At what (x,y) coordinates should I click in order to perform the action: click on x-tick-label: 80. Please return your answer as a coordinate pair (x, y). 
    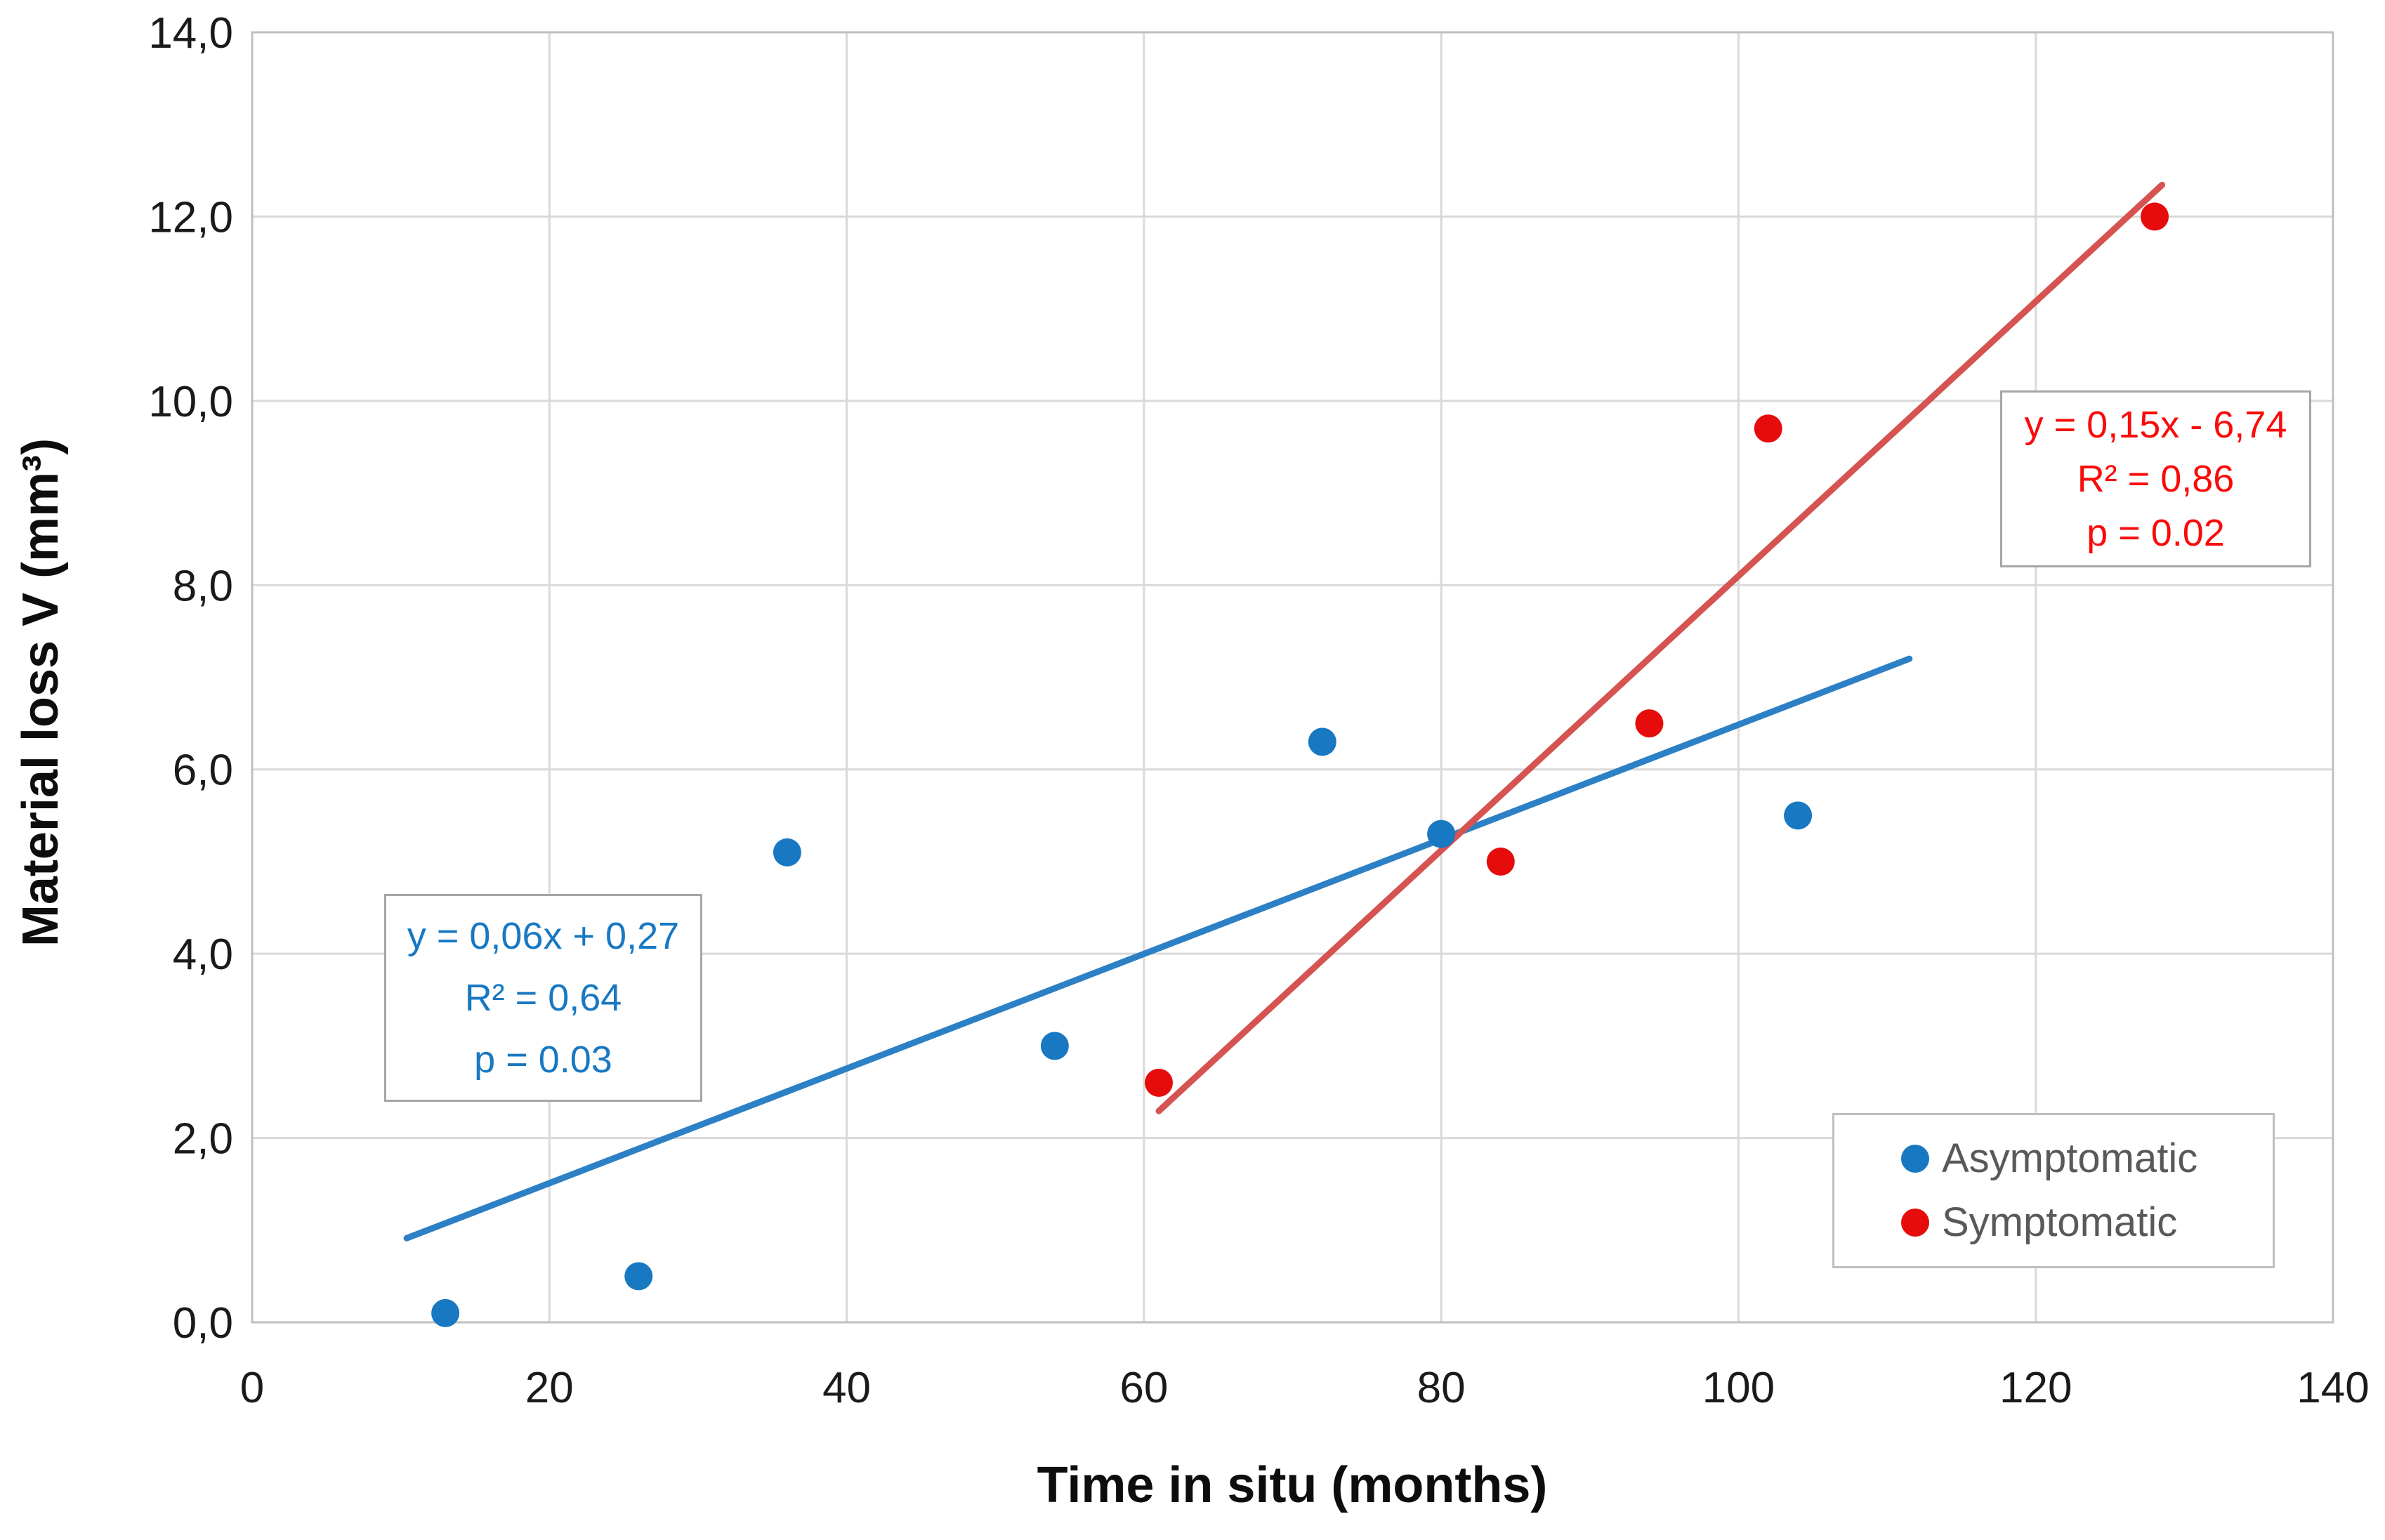
    Looking at the image, I should click on (1441, 1388).